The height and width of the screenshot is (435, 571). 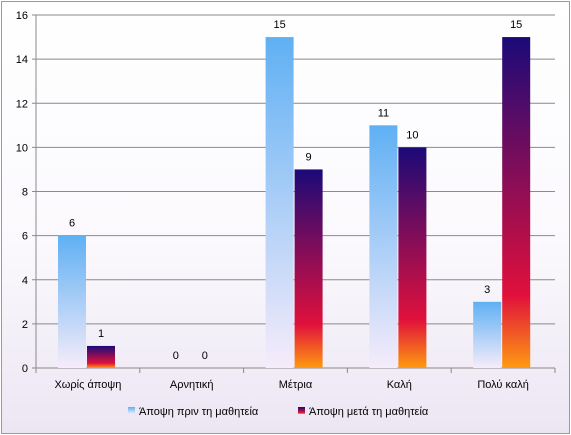 I want to click on y-tick-label: 16, so click(x=22, y=16).